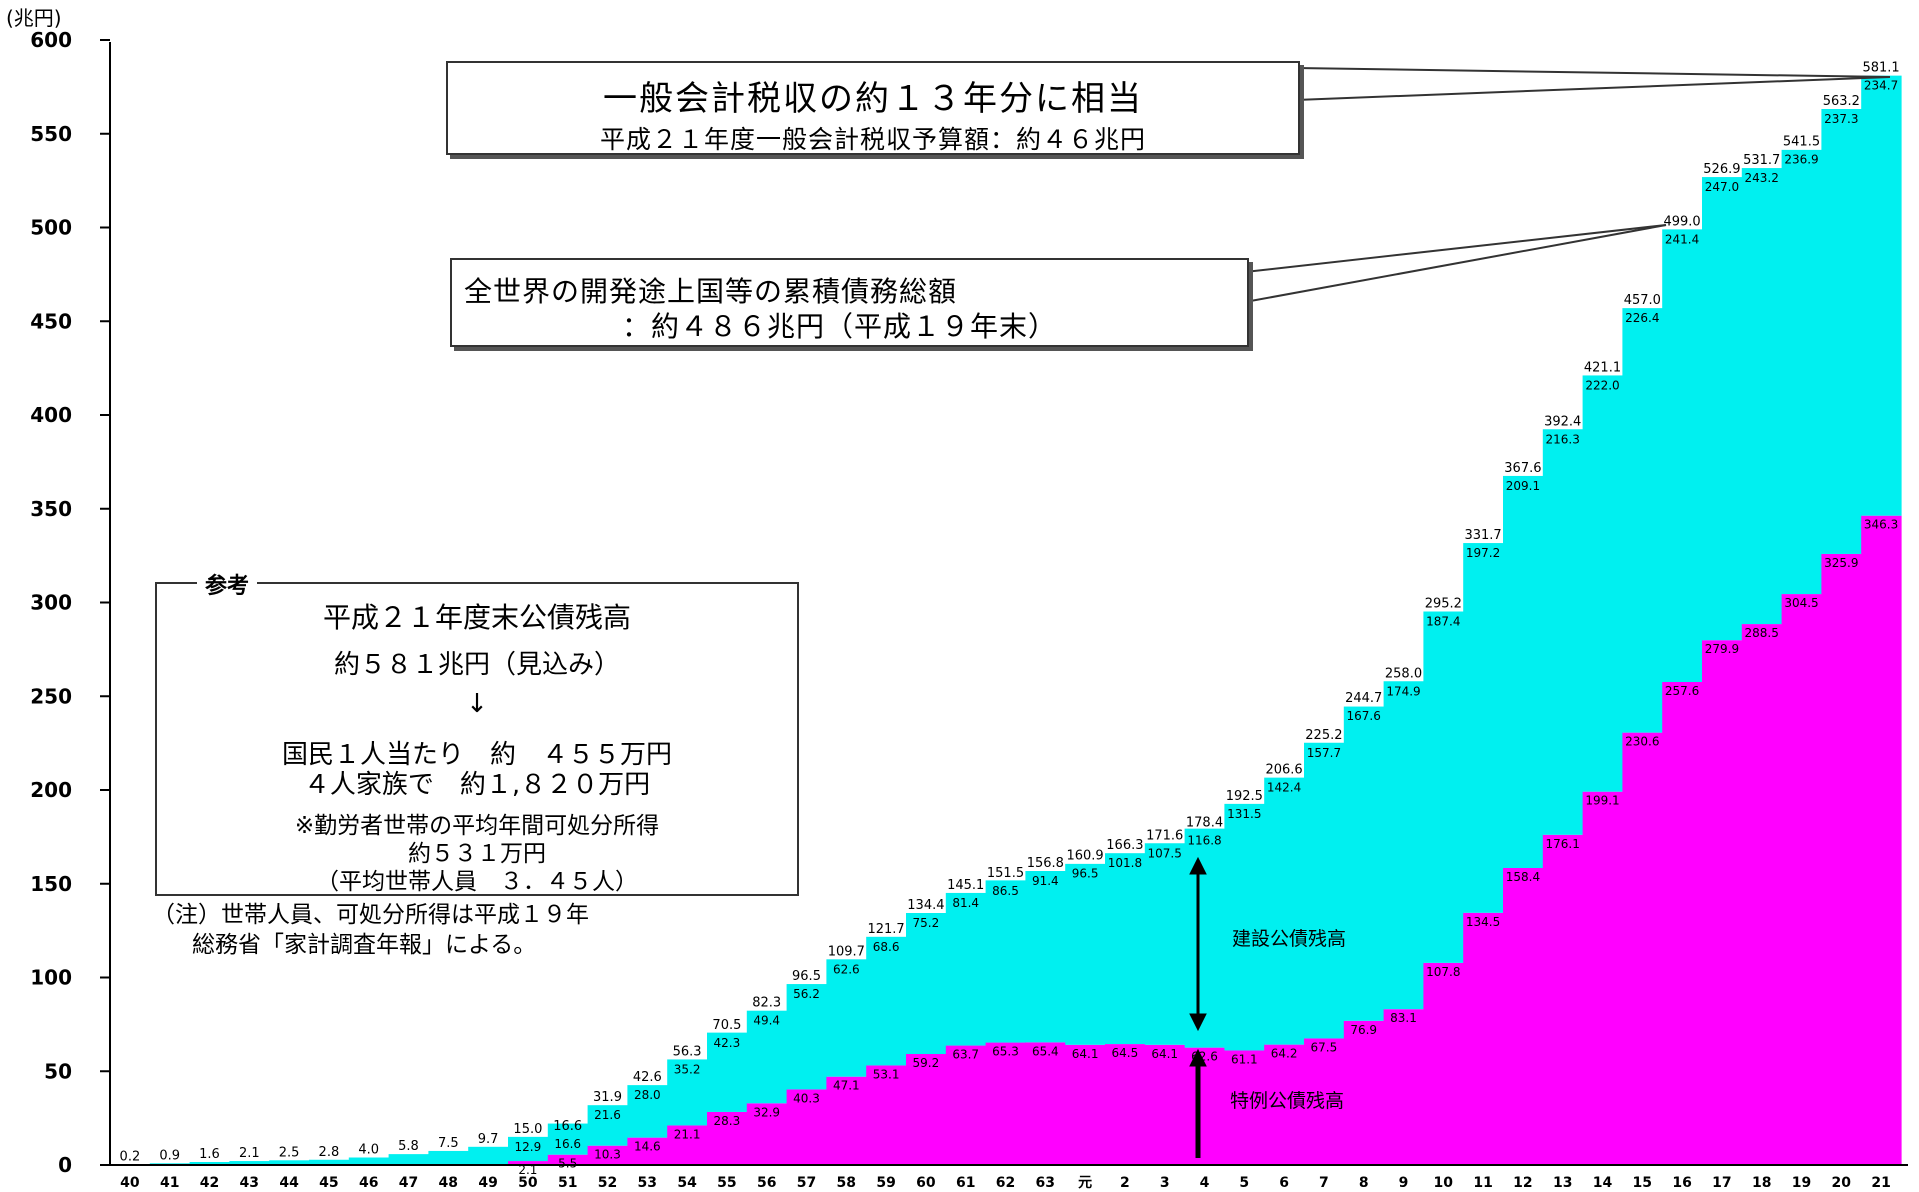  Describe the element at coordinates (51, 321) in the screenshot. I see `y-tick-label: 450` at that location.